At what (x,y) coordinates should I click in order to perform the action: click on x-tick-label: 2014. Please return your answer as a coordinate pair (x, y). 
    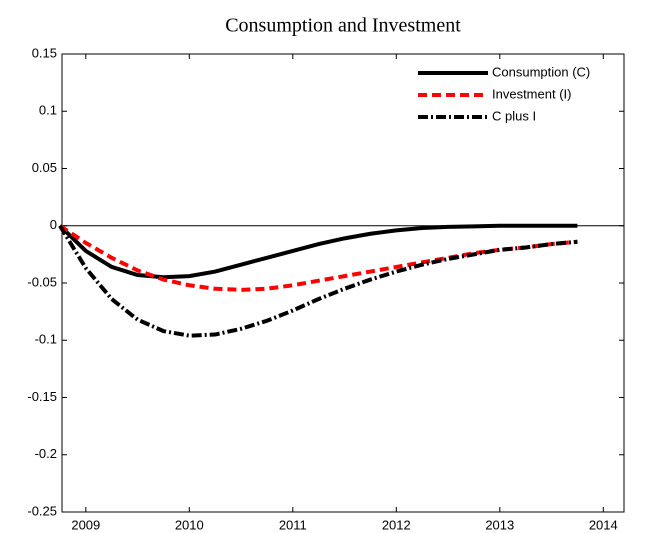
    Looking at the image, I should click on (603, 524).